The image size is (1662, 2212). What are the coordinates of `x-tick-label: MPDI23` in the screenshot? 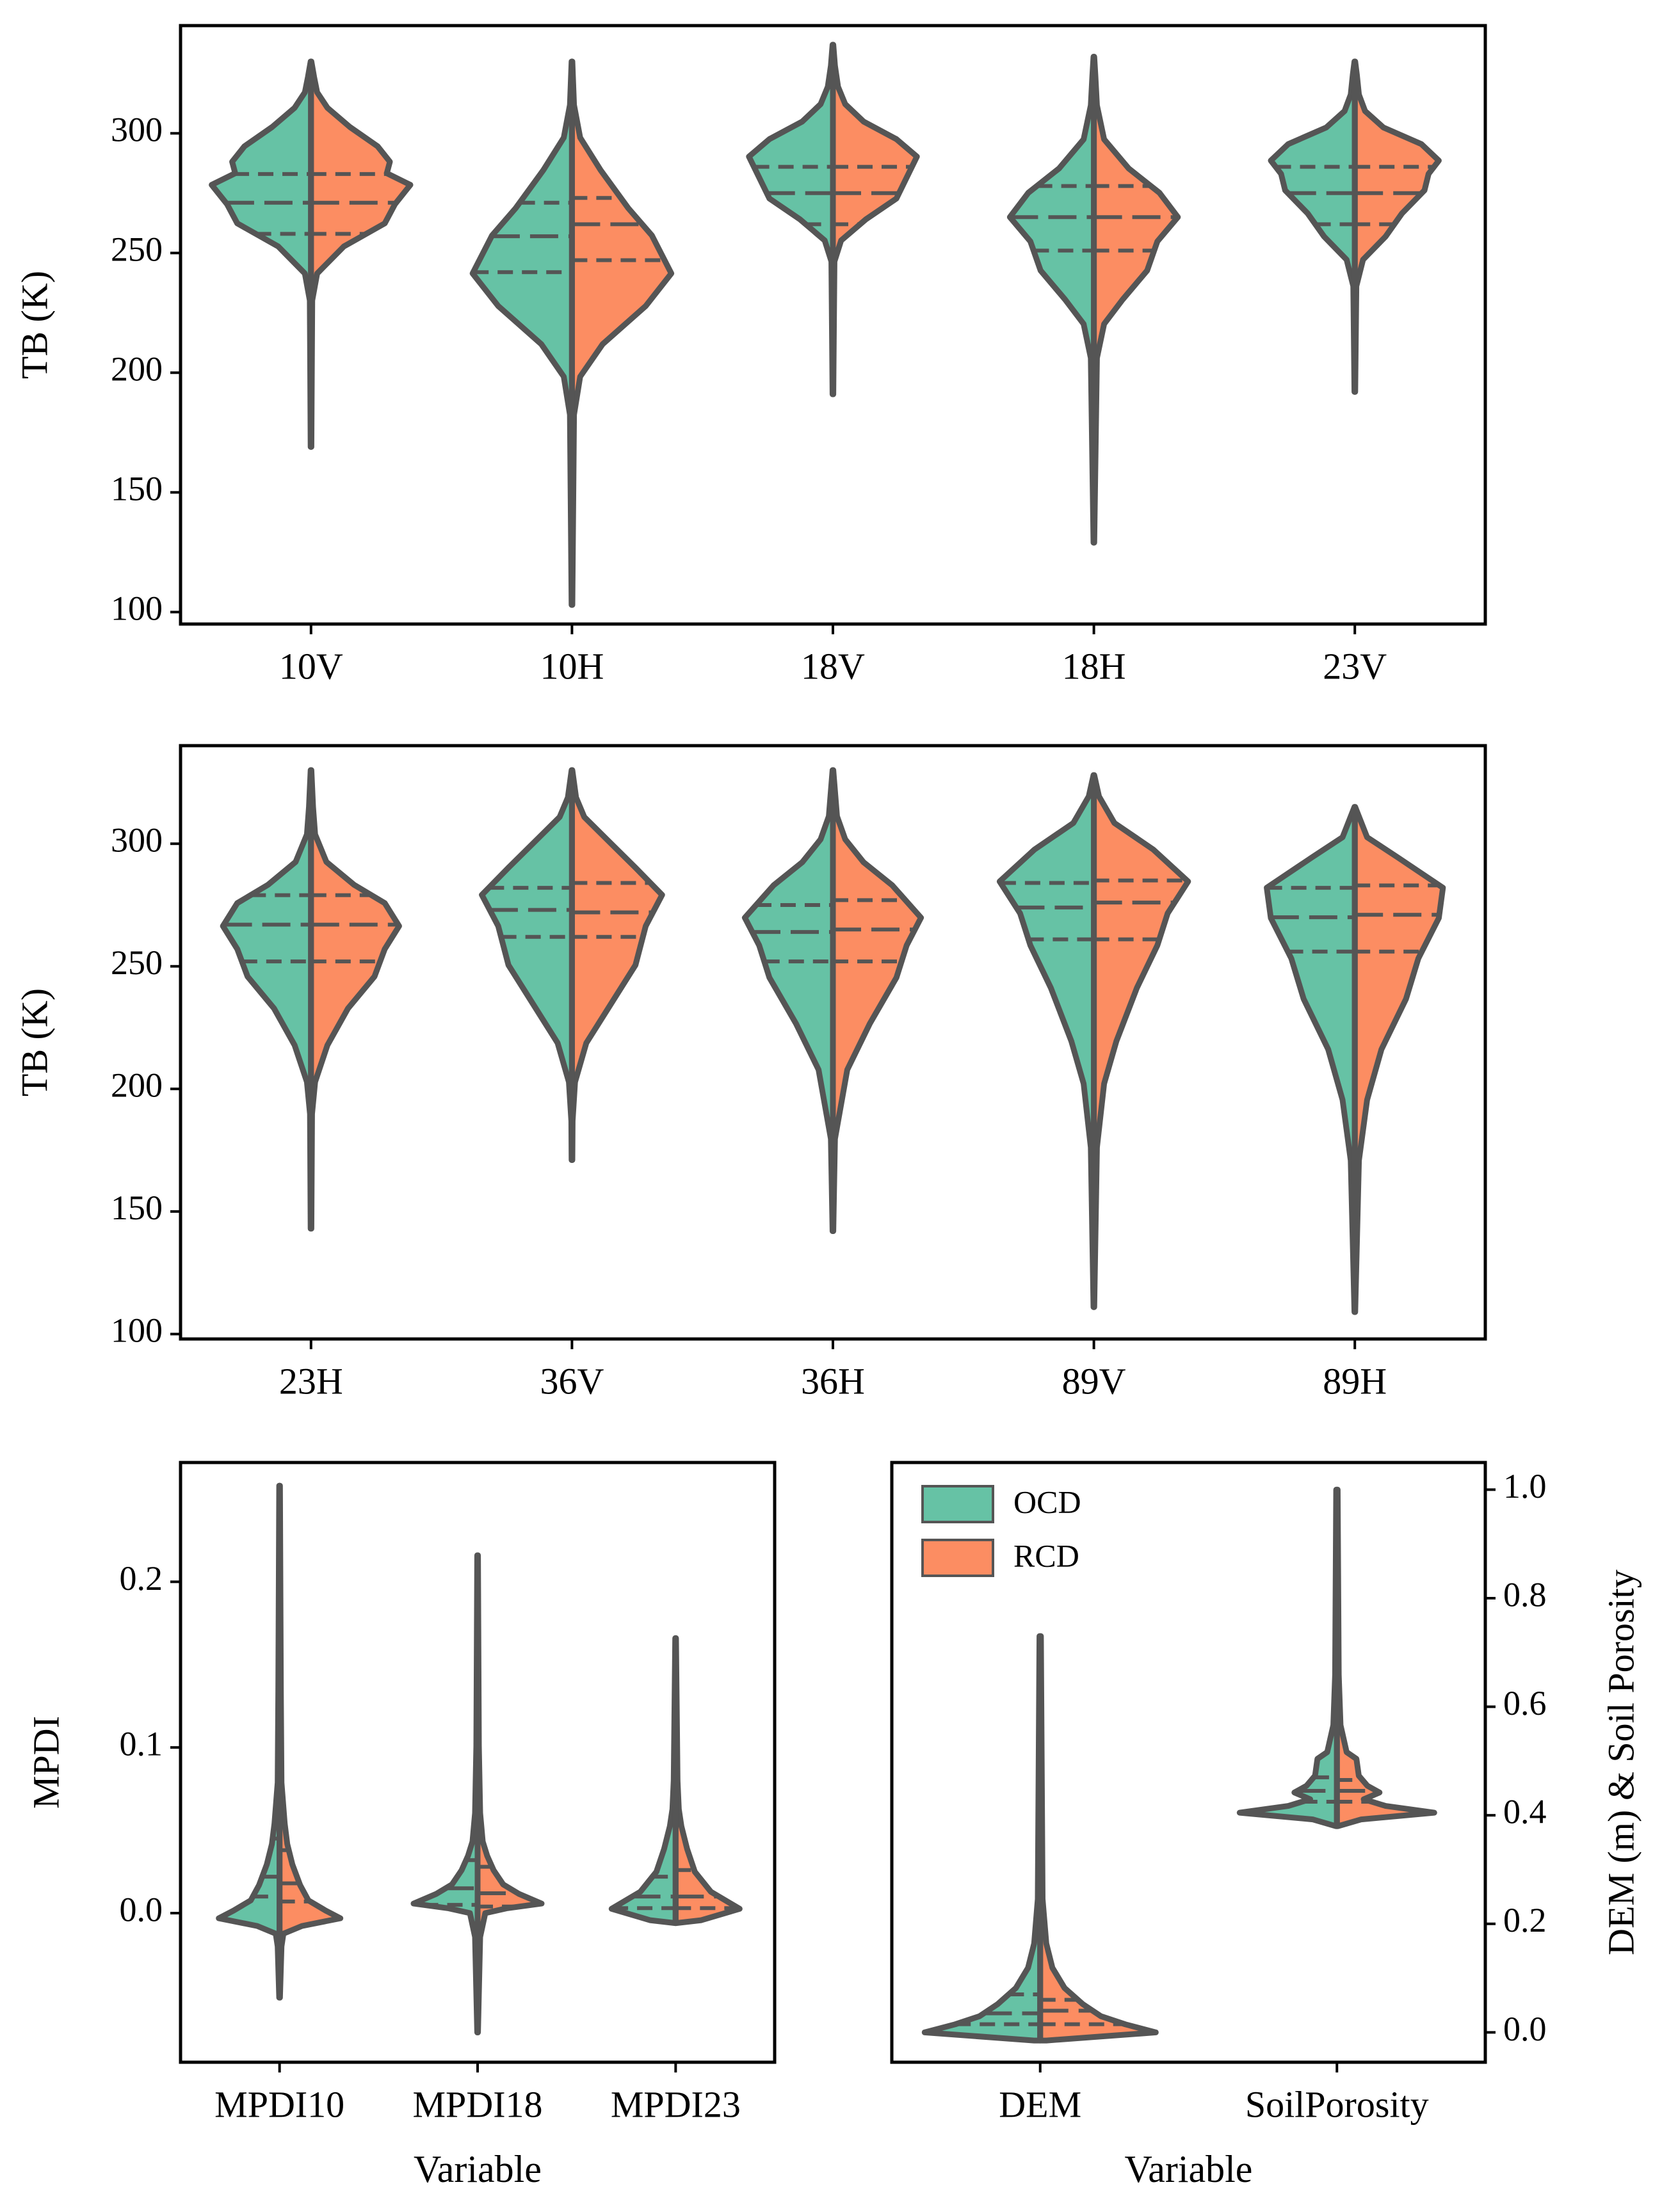 It's located at (676, 2104).